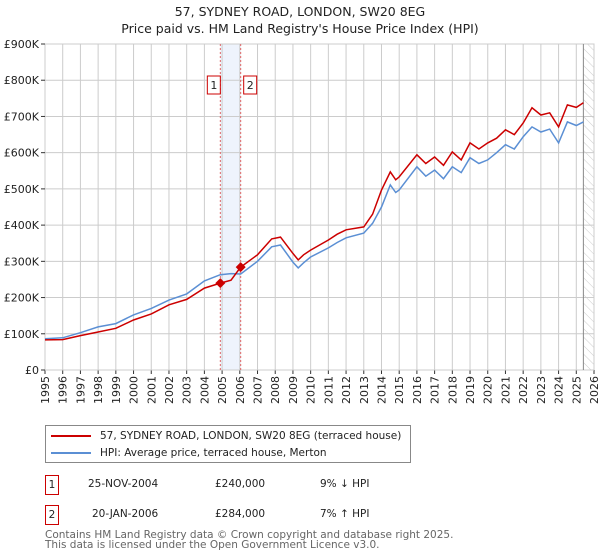 This screenshot has height=560, width=600. What do you see at coordinates (22, 116) in the screenshot?
I see `y-tick-label: £700K` at bounding box center [22, 116].